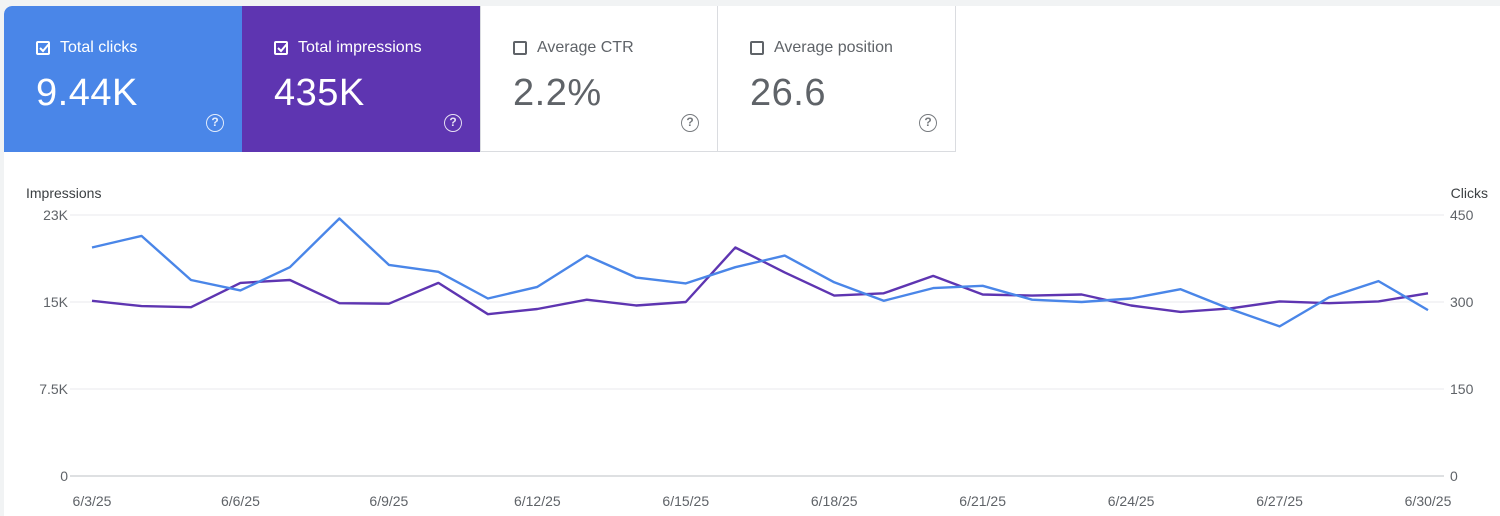  What do you see at coordinates (63, 193) in the screenshot?
I see `left-axis-title: Impressions` at bounding box center [63, 193].